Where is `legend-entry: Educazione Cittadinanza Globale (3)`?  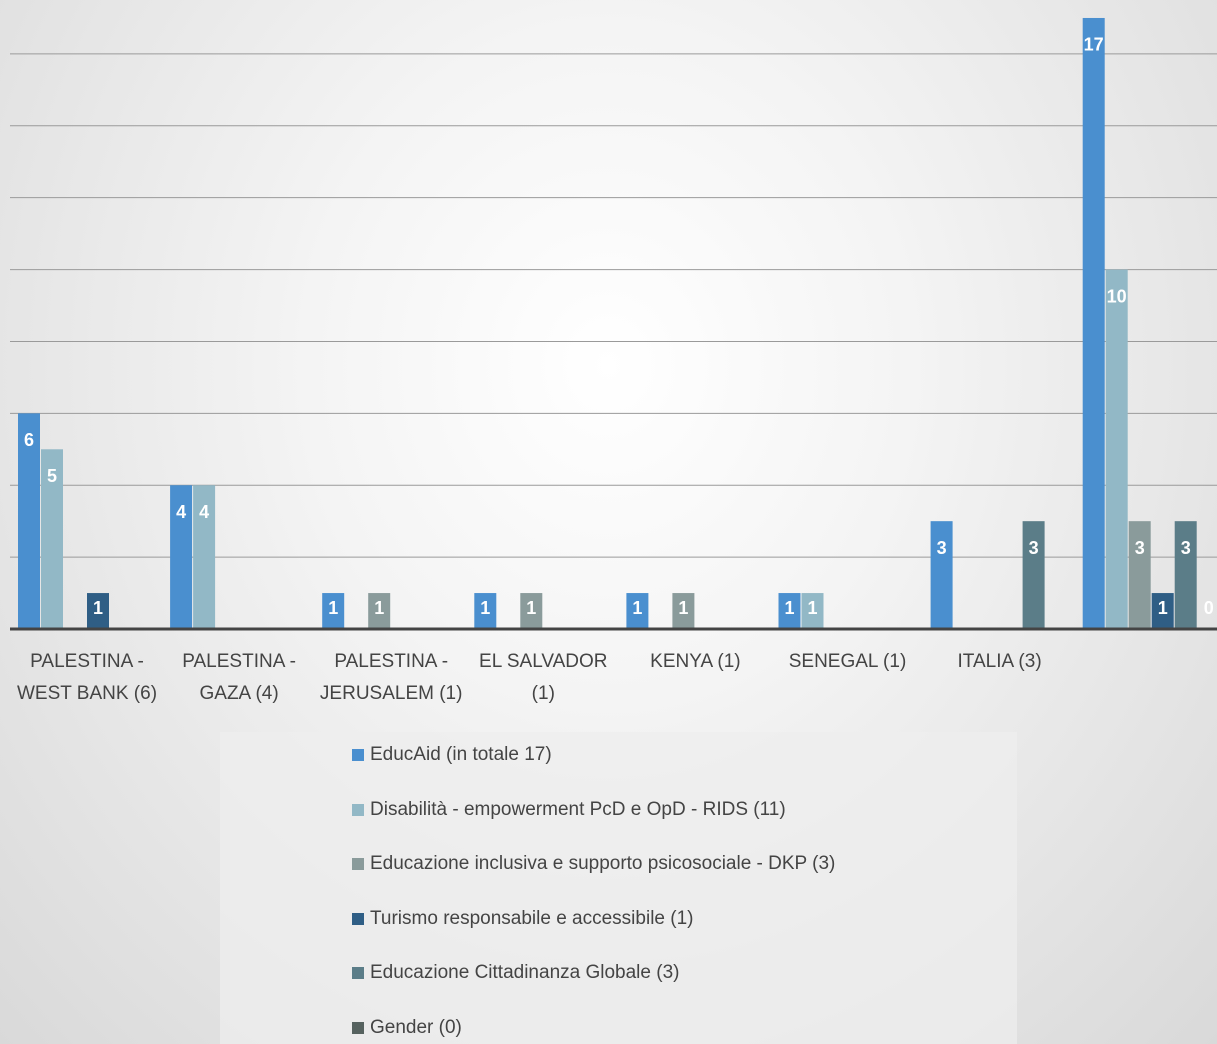 legend-entry: Educazione Cittadinanza Globale (3) is located at coordinates (515, 973).